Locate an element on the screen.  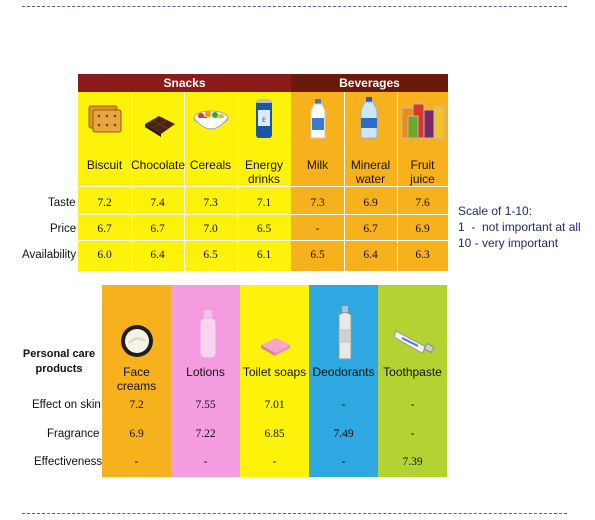
personal-care-title: Personal care products is located at coordinates (59, 361).